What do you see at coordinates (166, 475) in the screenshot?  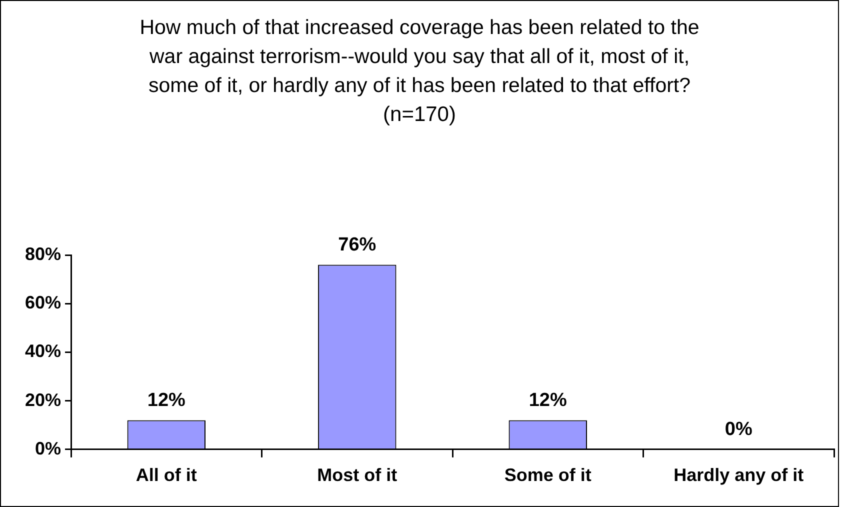 I see `x-tick-label: All of it` at bounding box center [166, 475].